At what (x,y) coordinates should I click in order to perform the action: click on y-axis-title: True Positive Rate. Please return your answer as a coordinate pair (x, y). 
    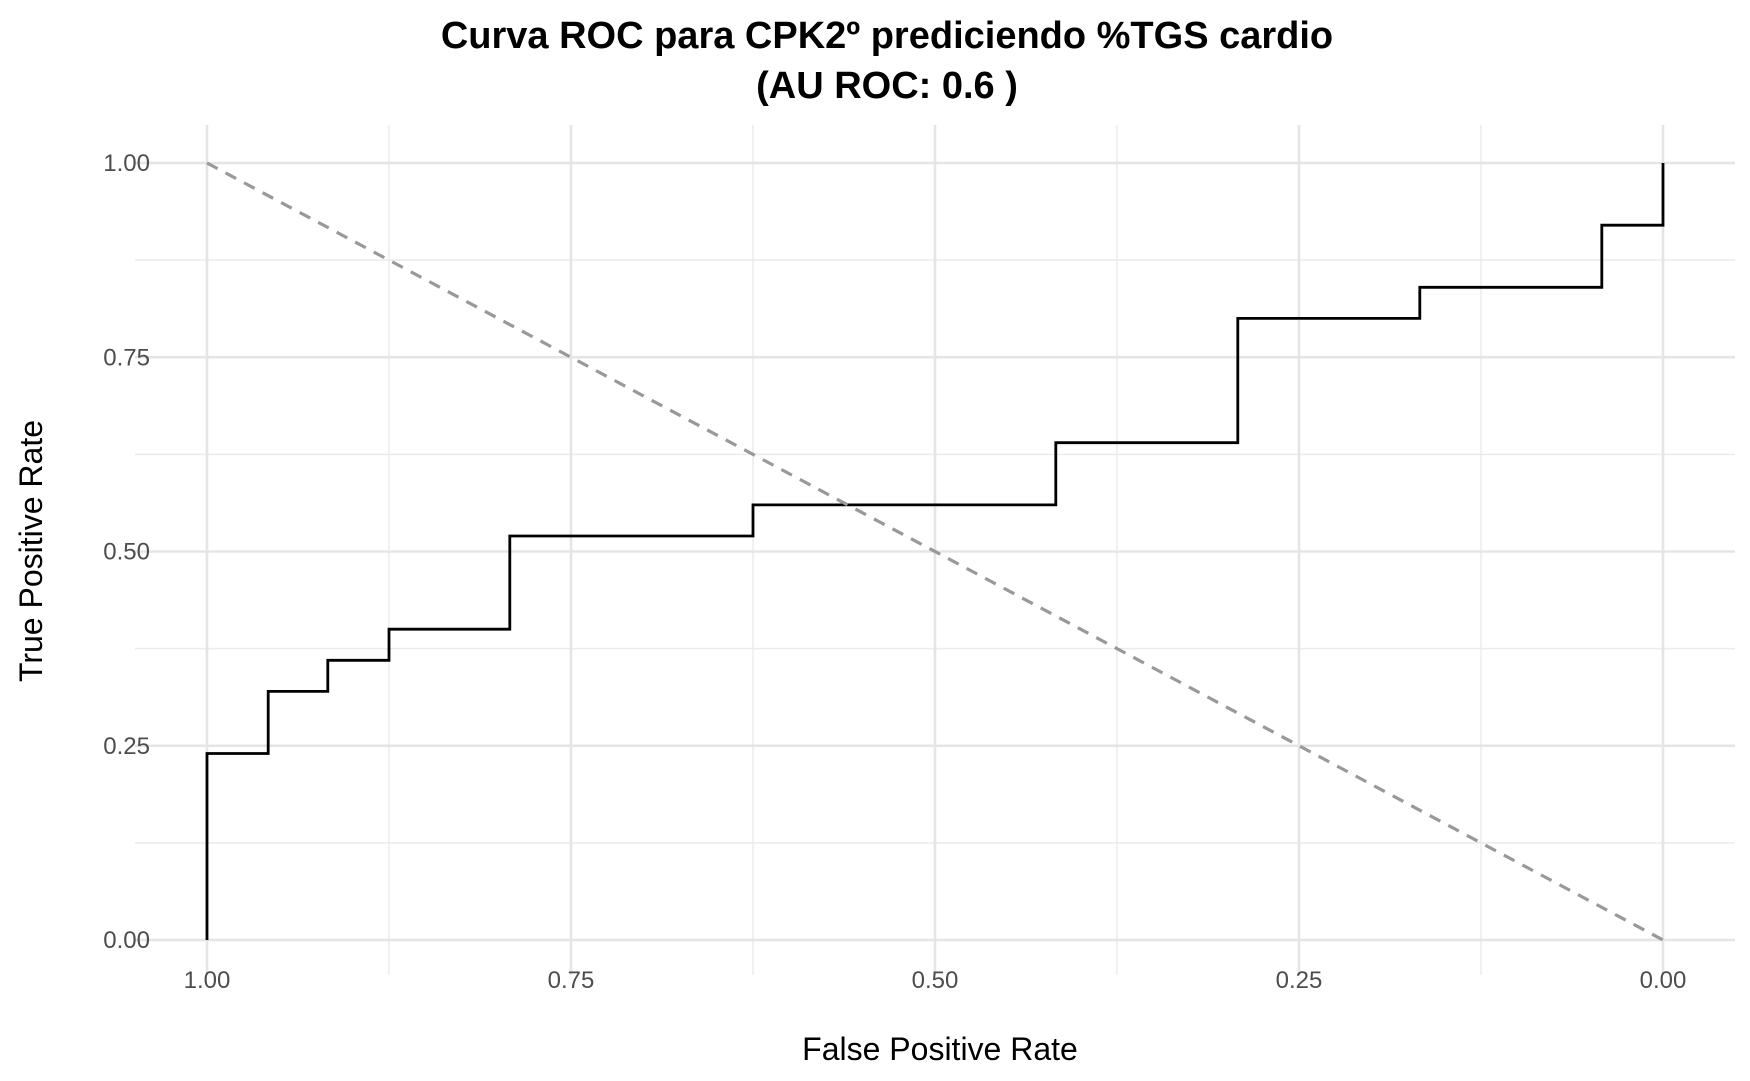
    Looking at the image, I should click on (31, 551).